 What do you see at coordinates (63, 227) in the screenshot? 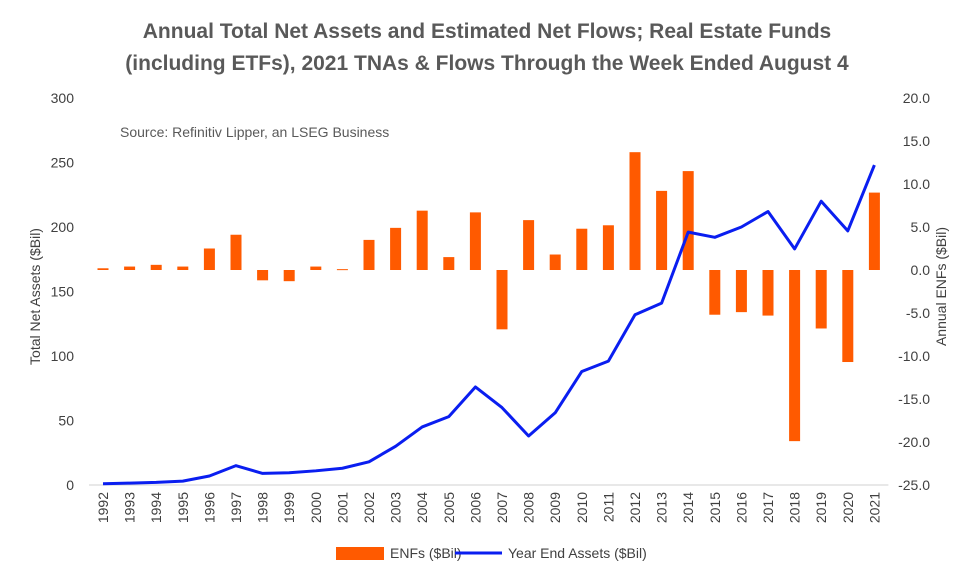
I see `left-tick-label: 200` at bounding box center [63, 227].